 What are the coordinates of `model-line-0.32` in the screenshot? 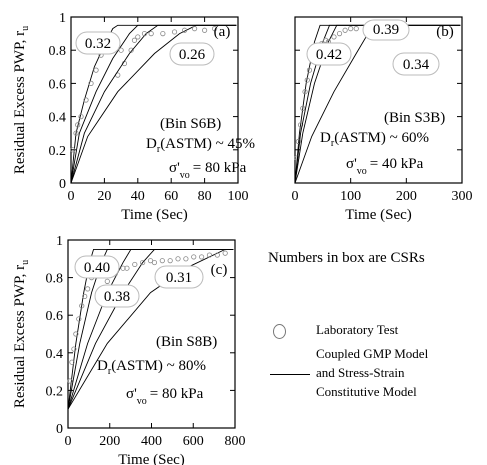 It's located at (153, 104).